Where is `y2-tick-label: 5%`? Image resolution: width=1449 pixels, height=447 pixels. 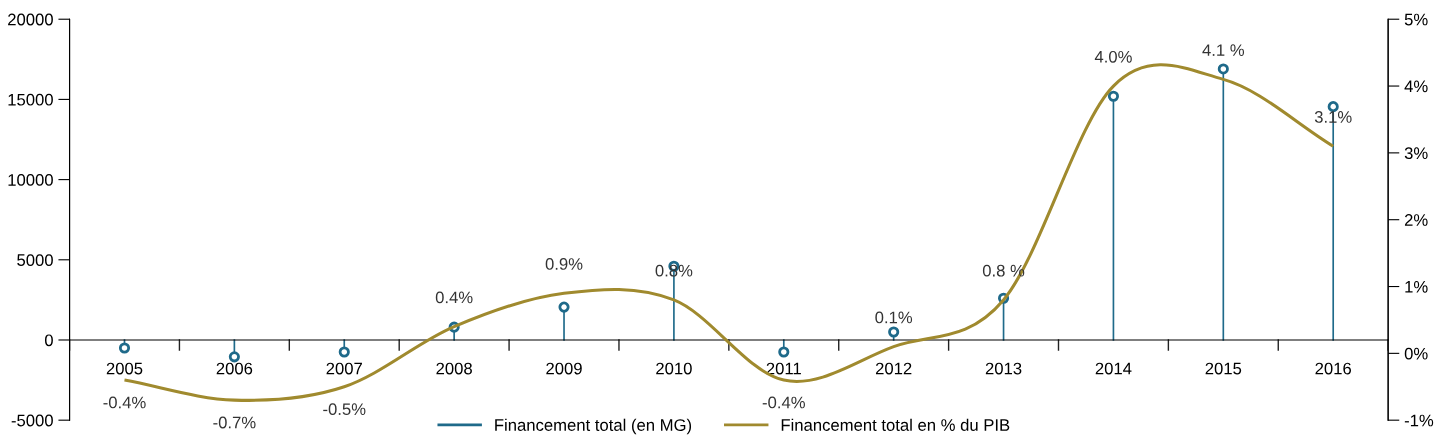
y2-tick-label: 5% is located at coordinates (1416, 19).